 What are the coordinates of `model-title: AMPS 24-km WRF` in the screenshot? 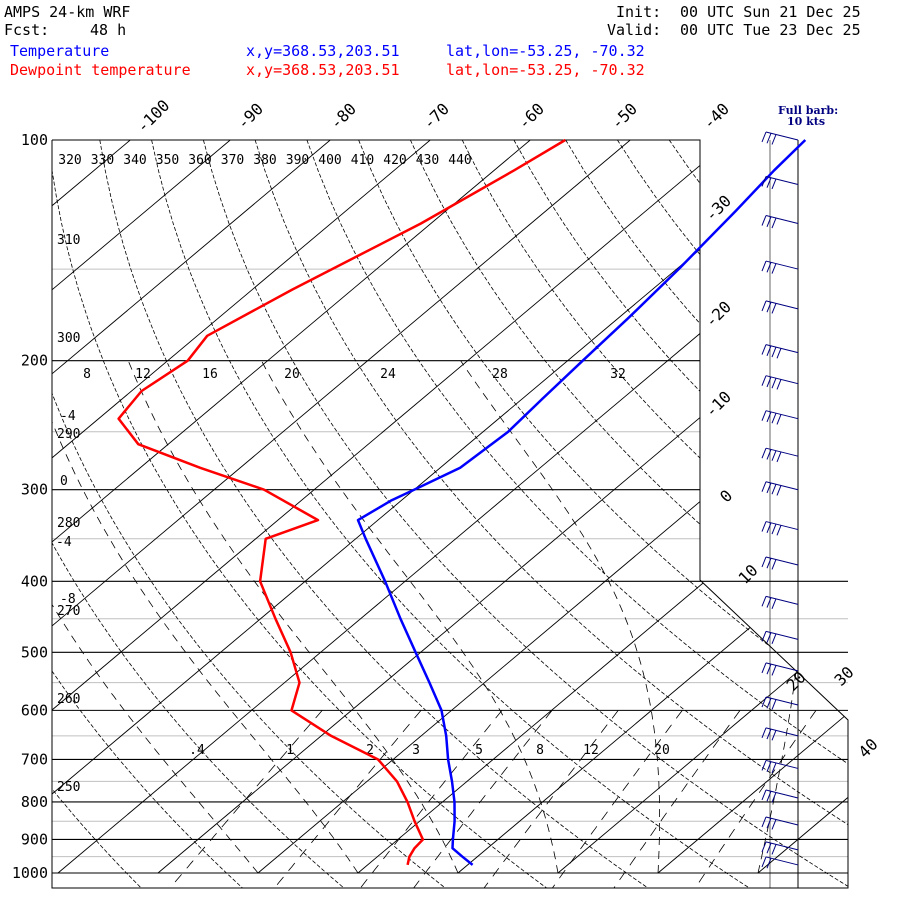 It's located at (67, 12).